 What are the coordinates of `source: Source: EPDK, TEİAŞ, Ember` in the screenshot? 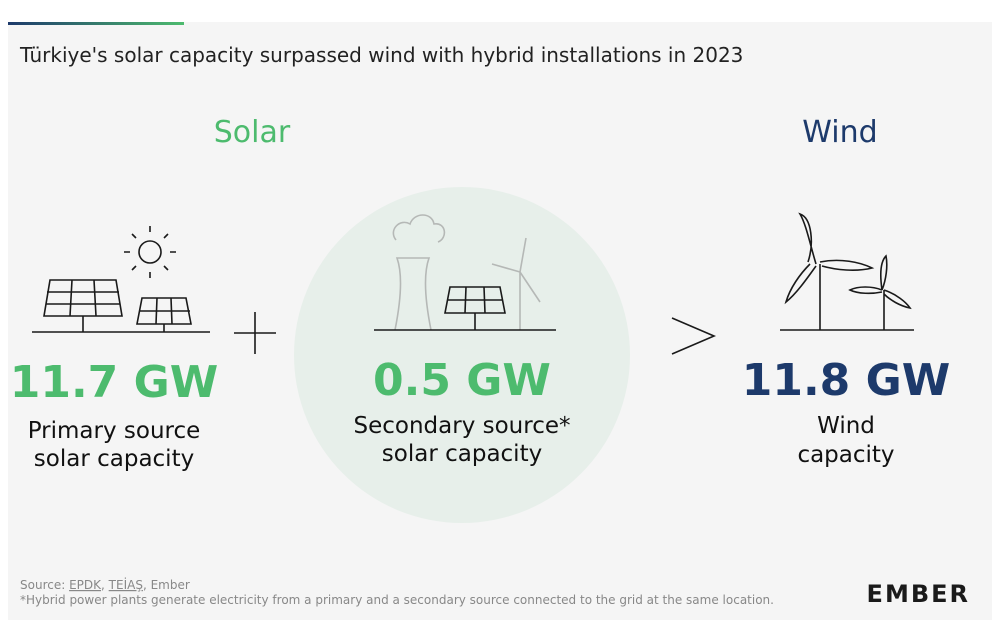 It's located at (105, 584).